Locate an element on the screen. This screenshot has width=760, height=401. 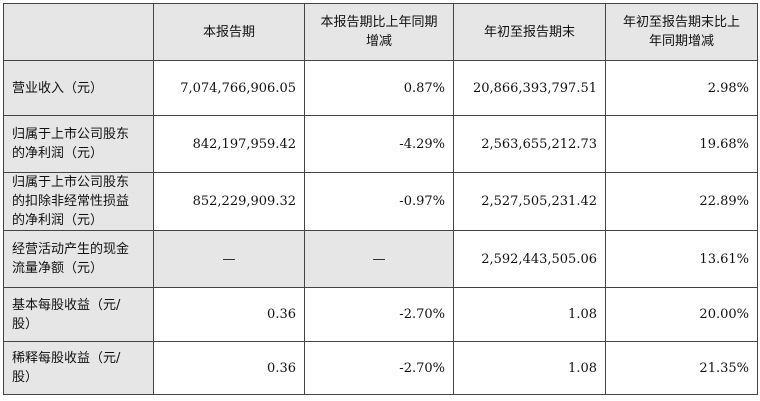
ytd-change-value: 22.89% is located at coordinates (681, 201).